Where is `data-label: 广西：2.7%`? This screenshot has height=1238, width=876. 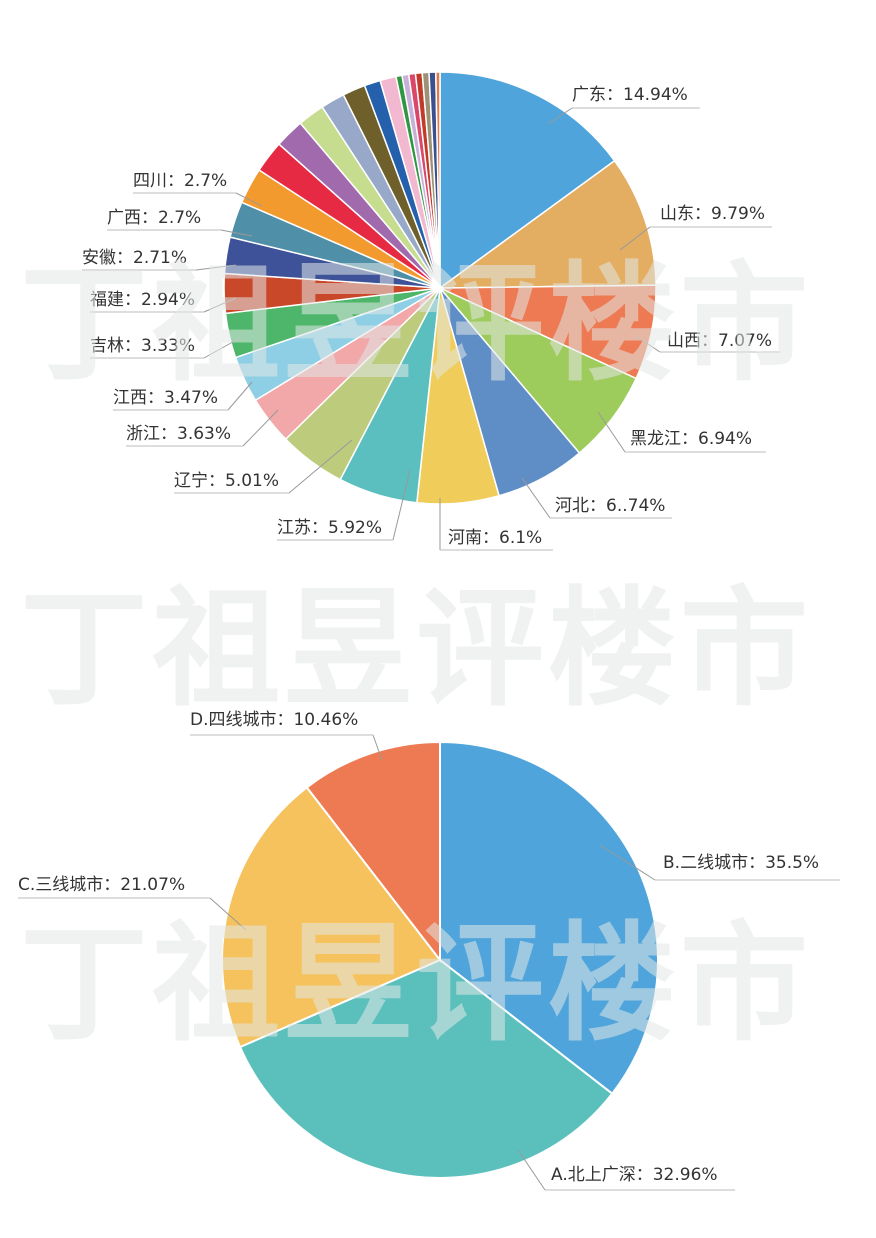 data-label: 广西：2.7% is located at coordinates (154, 218).